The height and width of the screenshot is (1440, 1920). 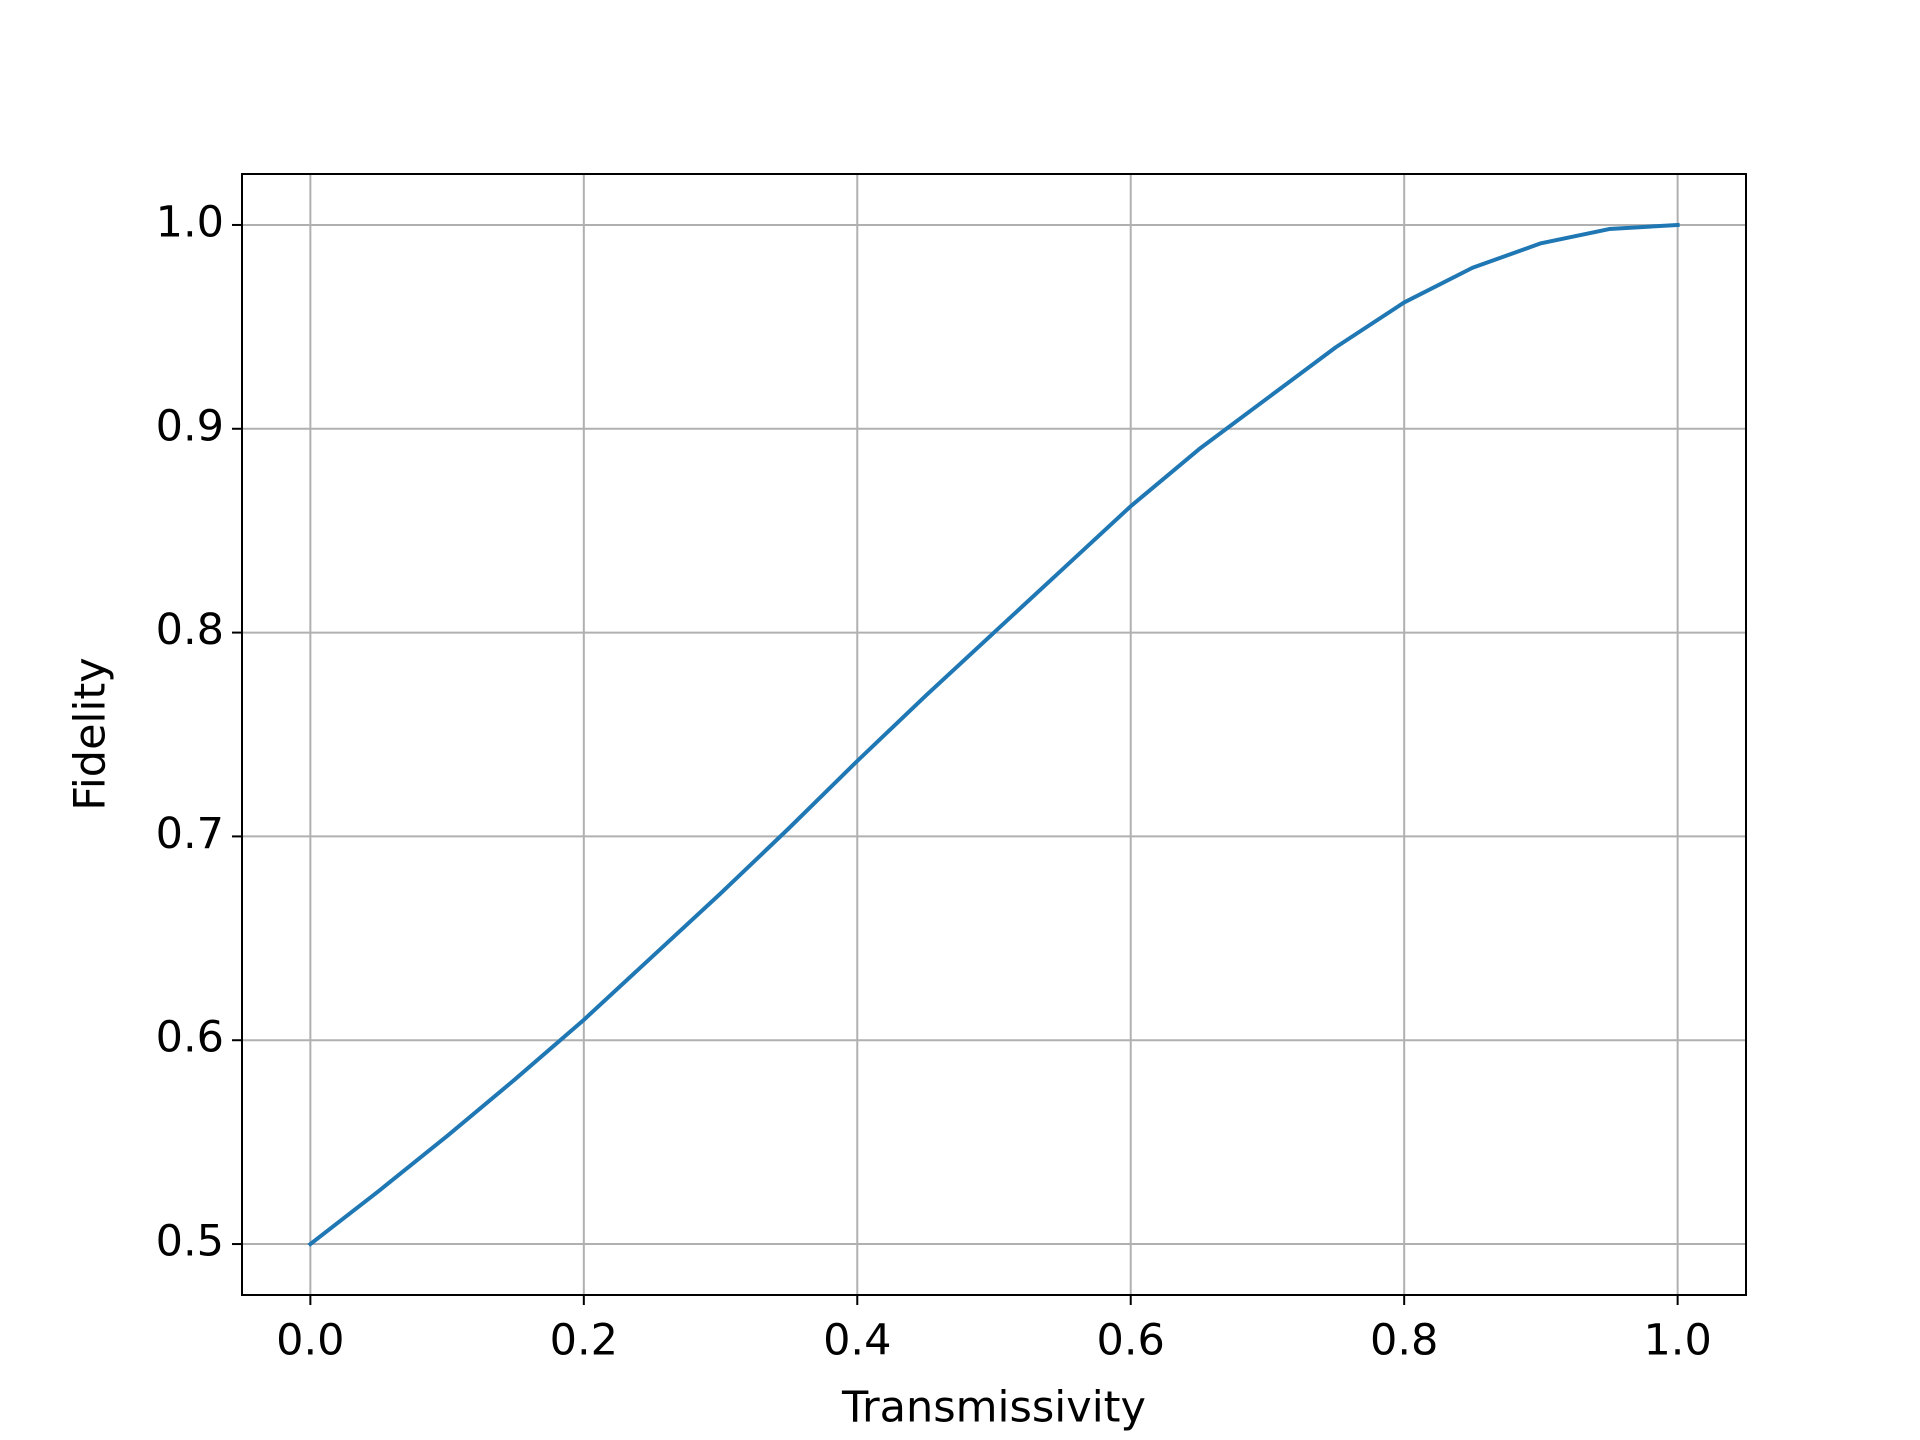 I want to click on x-axis-label: Transmissivity, so click(x=993, y=1408).